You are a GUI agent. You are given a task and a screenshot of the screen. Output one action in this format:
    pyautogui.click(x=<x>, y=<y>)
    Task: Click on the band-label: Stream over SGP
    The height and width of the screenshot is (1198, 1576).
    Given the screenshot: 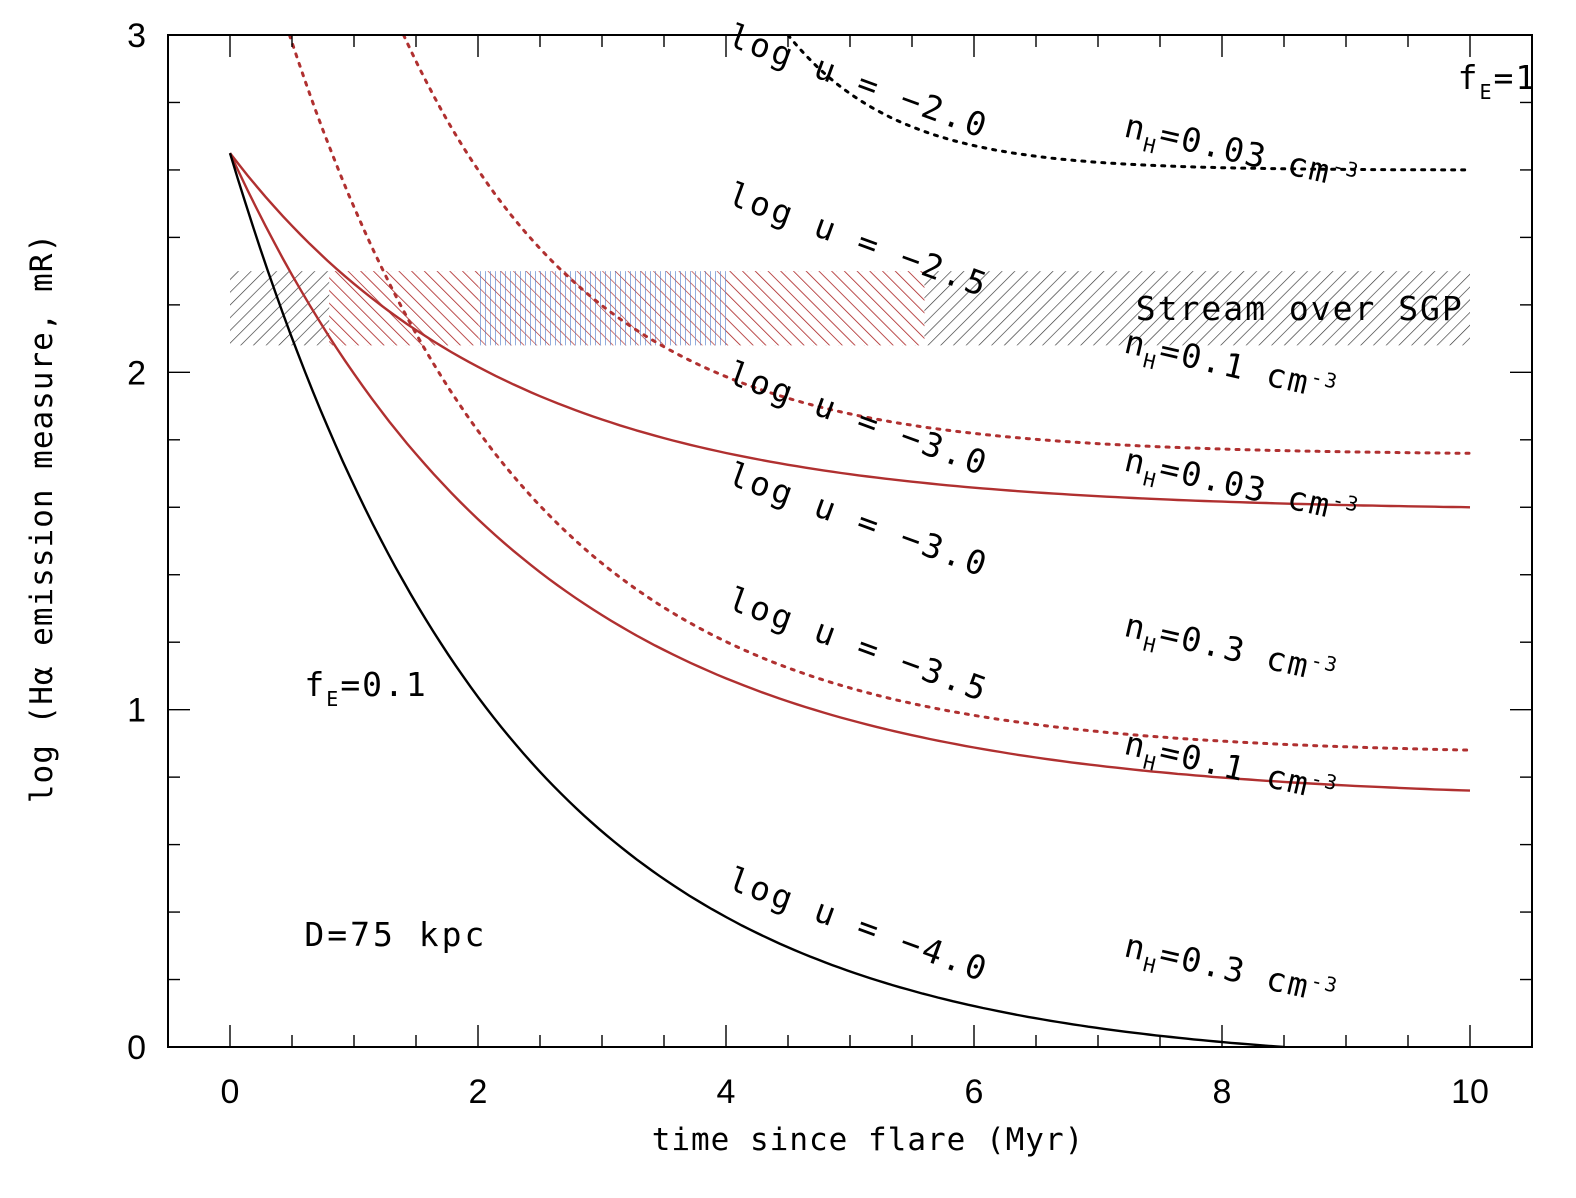 What is the action you would take?
    pyautogui.click(x=1300, y=308)
    